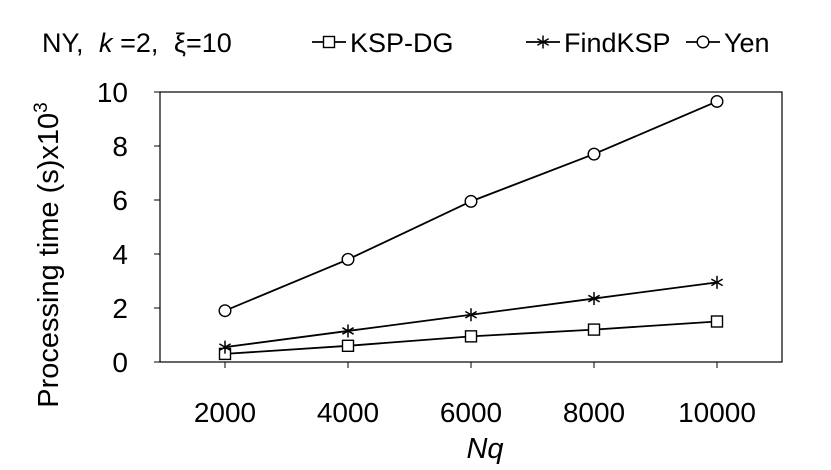 The width and height of the screenshot is (831, 470). Describe the element at coordinates (348, 412) in the screenshot. I see `x-tick-label: 4000` at that location.